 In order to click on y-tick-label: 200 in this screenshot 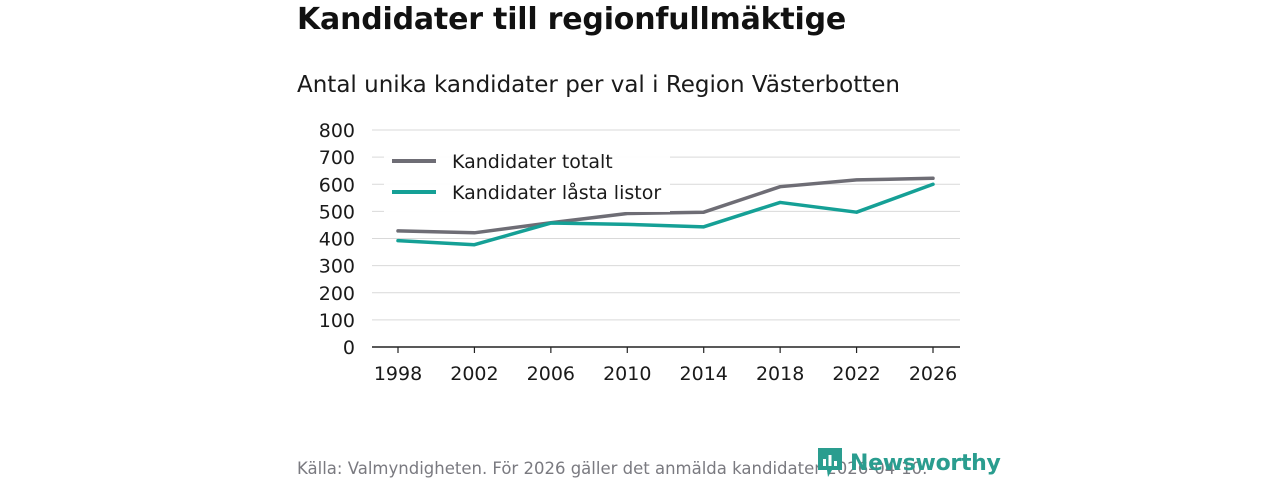, I will do `click(337, 294)`.